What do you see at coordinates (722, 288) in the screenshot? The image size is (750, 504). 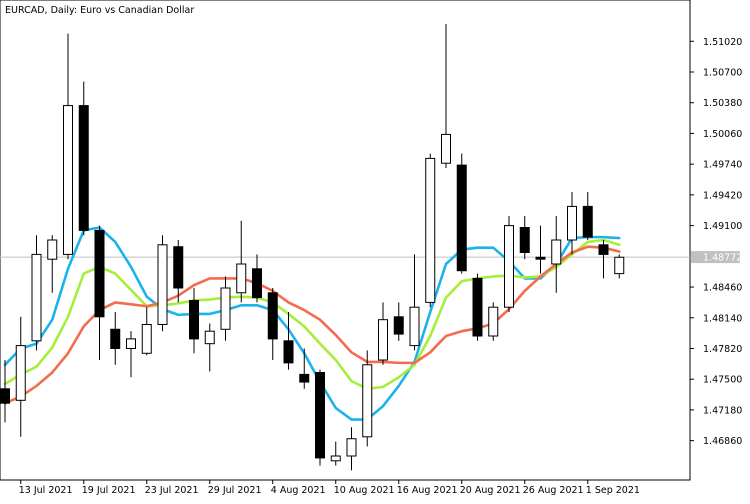 I see `price-tick-label: 1.48460` at bounding box center [722, 288].